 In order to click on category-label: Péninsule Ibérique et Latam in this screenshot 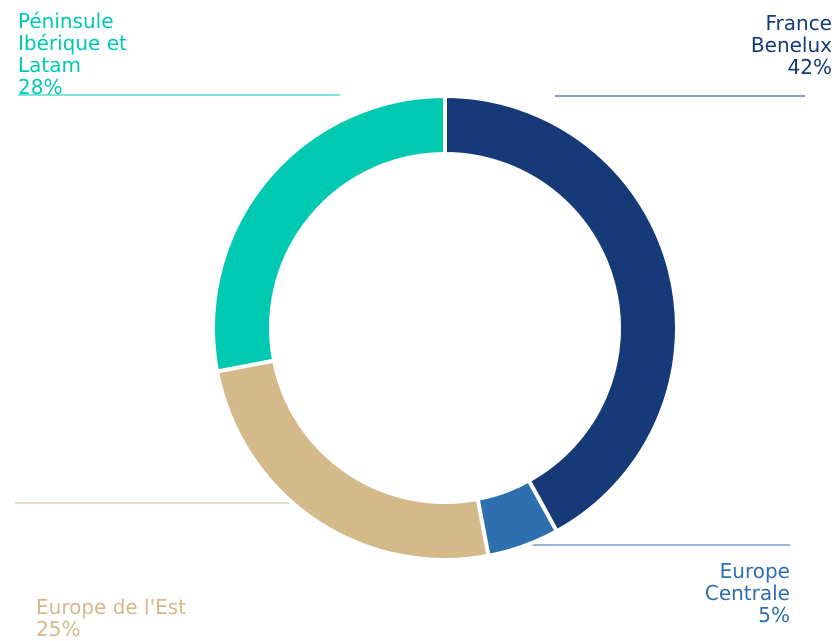, I will do `click(72, 43)`.